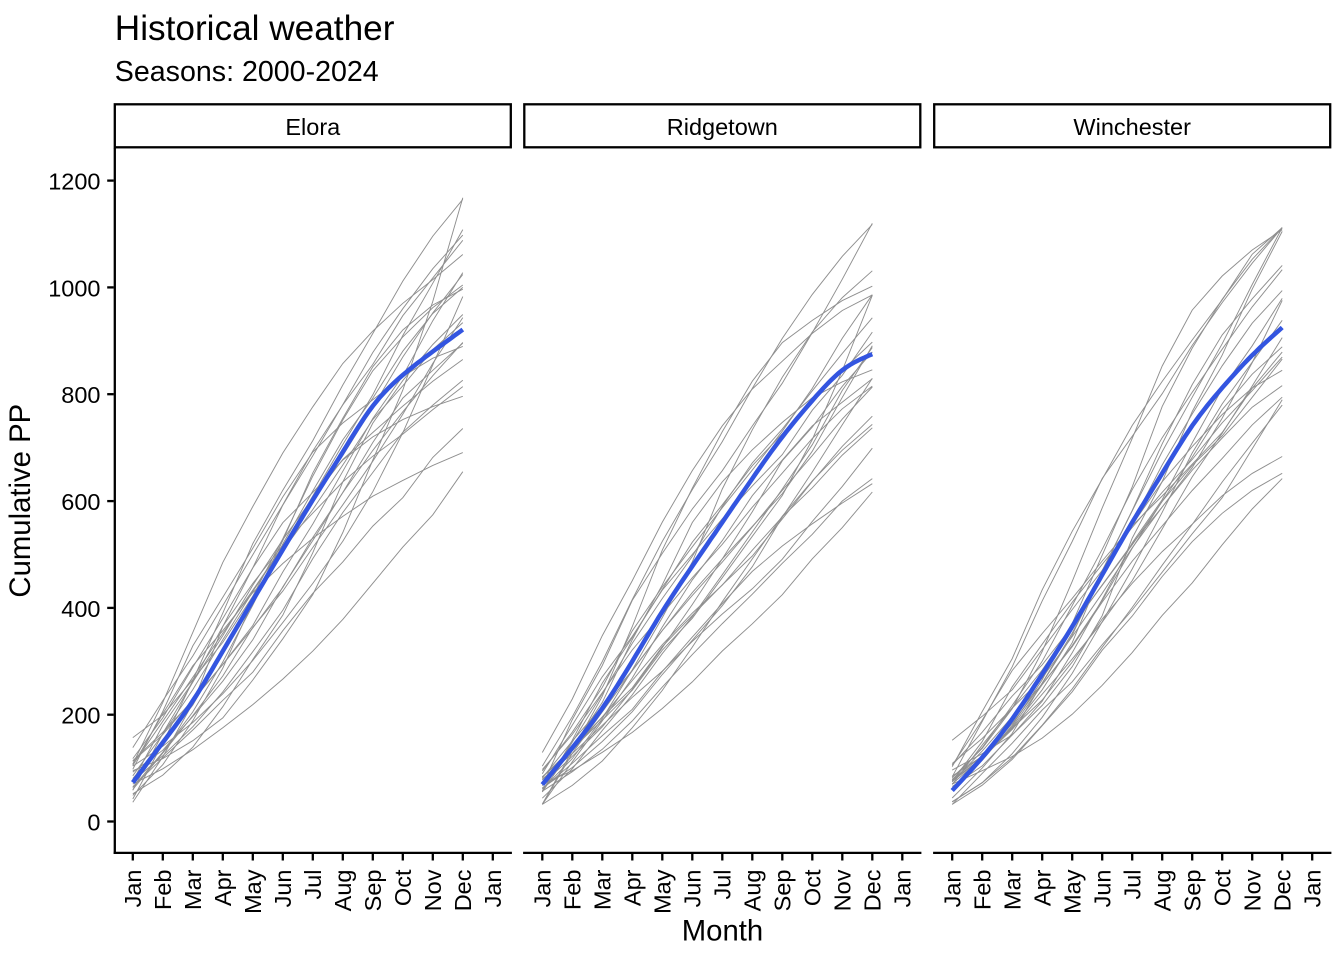 Image resolution: width=1344 pixels, height=960 pixels. I want to click on svg-text: 0, so click(93, 823).